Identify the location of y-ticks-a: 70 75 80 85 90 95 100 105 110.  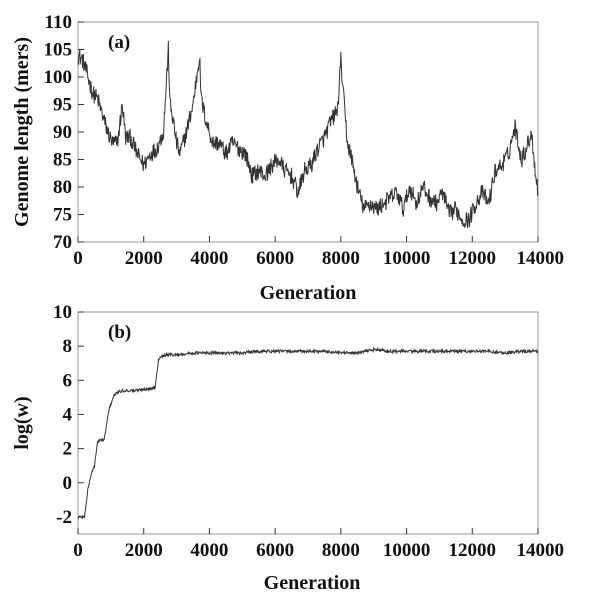
(64, 132).